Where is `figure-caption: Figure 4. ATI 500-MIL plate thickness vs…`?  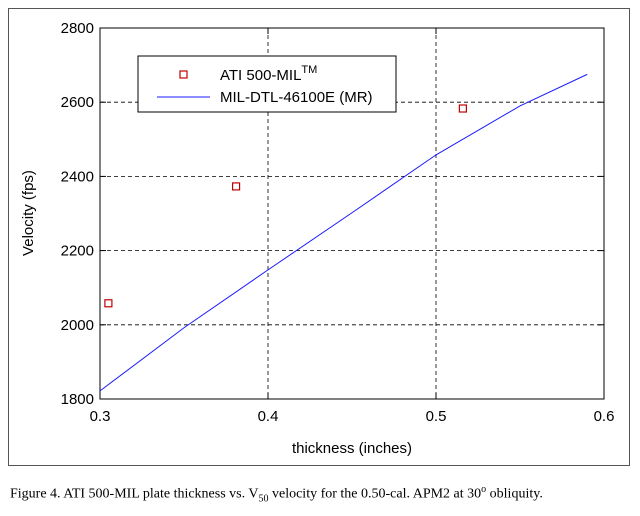 figure-caption: Figure 4. ATI 500-MIL plate thickness vs… is located at coordinates (276, 494).